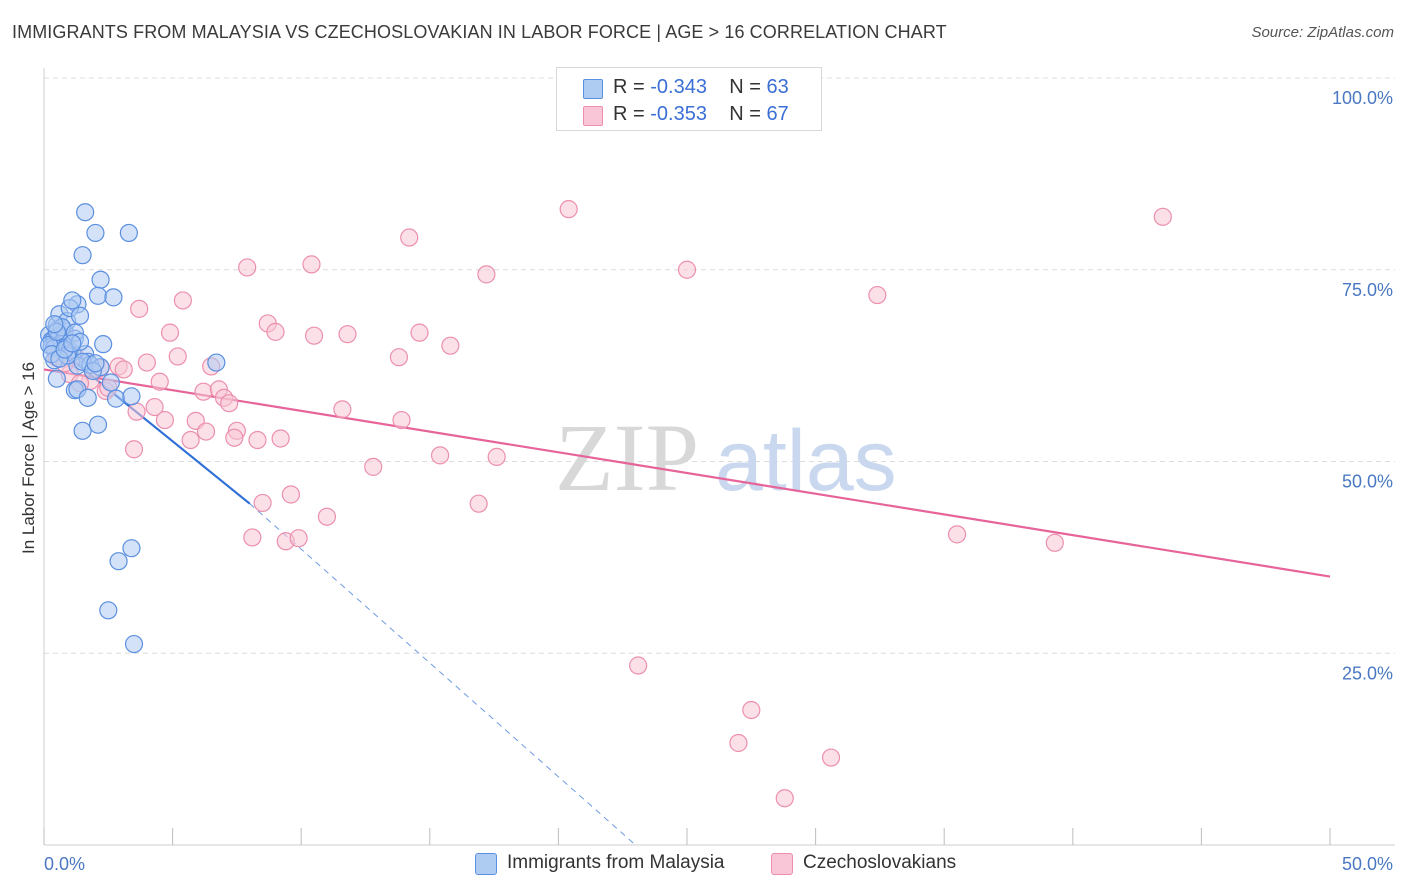 The width and height of the screenshot is (1406, 892). What do you see at coordinates (678, 114) in the screenshot?
I see `legend-r-value: -0.353` at bounding box center [678, 114].